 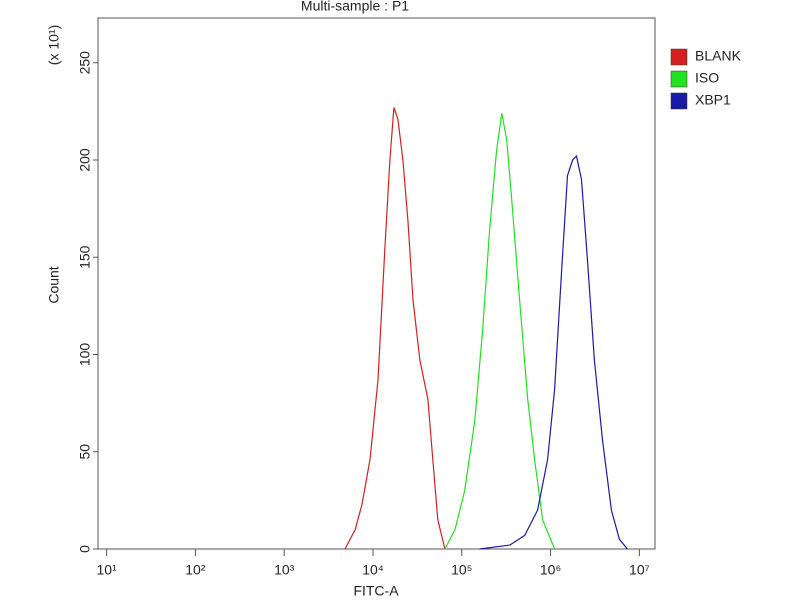 What do you see at coordinates (85, 452) in the screenshot?
I see `y-tick-label: 50` at bounding box center [85, 452].